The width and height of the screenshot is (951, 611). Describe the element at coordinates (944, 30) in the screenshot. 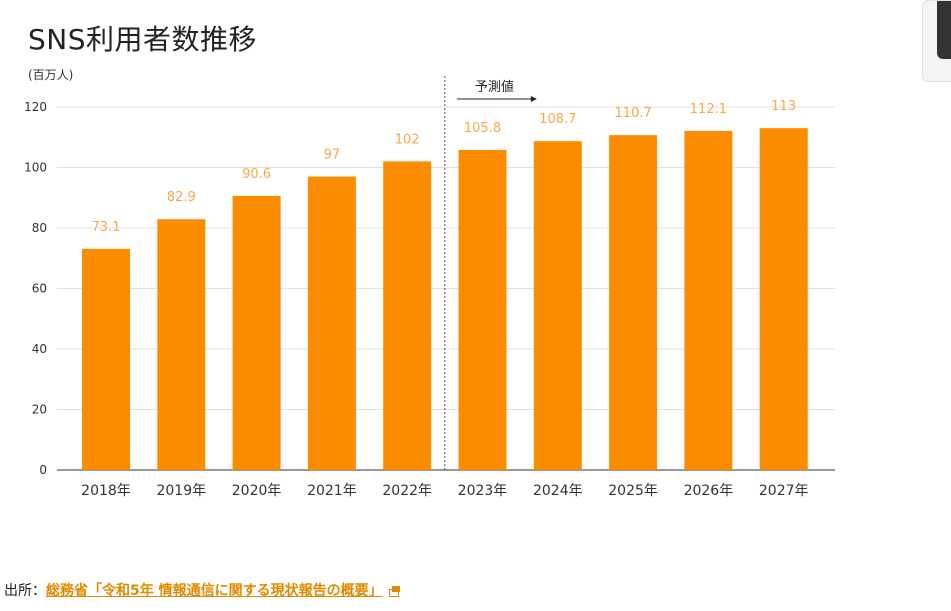

I see `side-panel-tab-handle` at that location.